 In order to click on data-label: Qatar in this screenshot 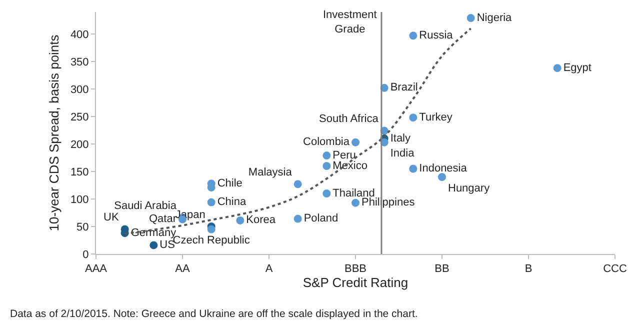, I will do `click(162, 219)`.